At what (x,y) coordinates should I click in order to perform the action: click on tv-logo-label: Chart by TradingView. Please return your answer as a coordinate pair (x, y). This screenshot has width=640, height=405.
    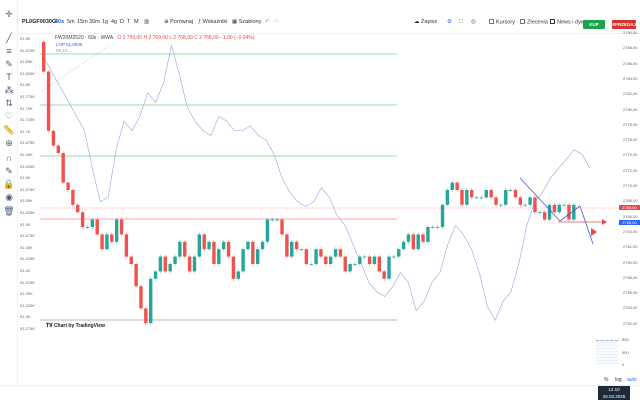
    Looking at the image, I should click on (79, 326).